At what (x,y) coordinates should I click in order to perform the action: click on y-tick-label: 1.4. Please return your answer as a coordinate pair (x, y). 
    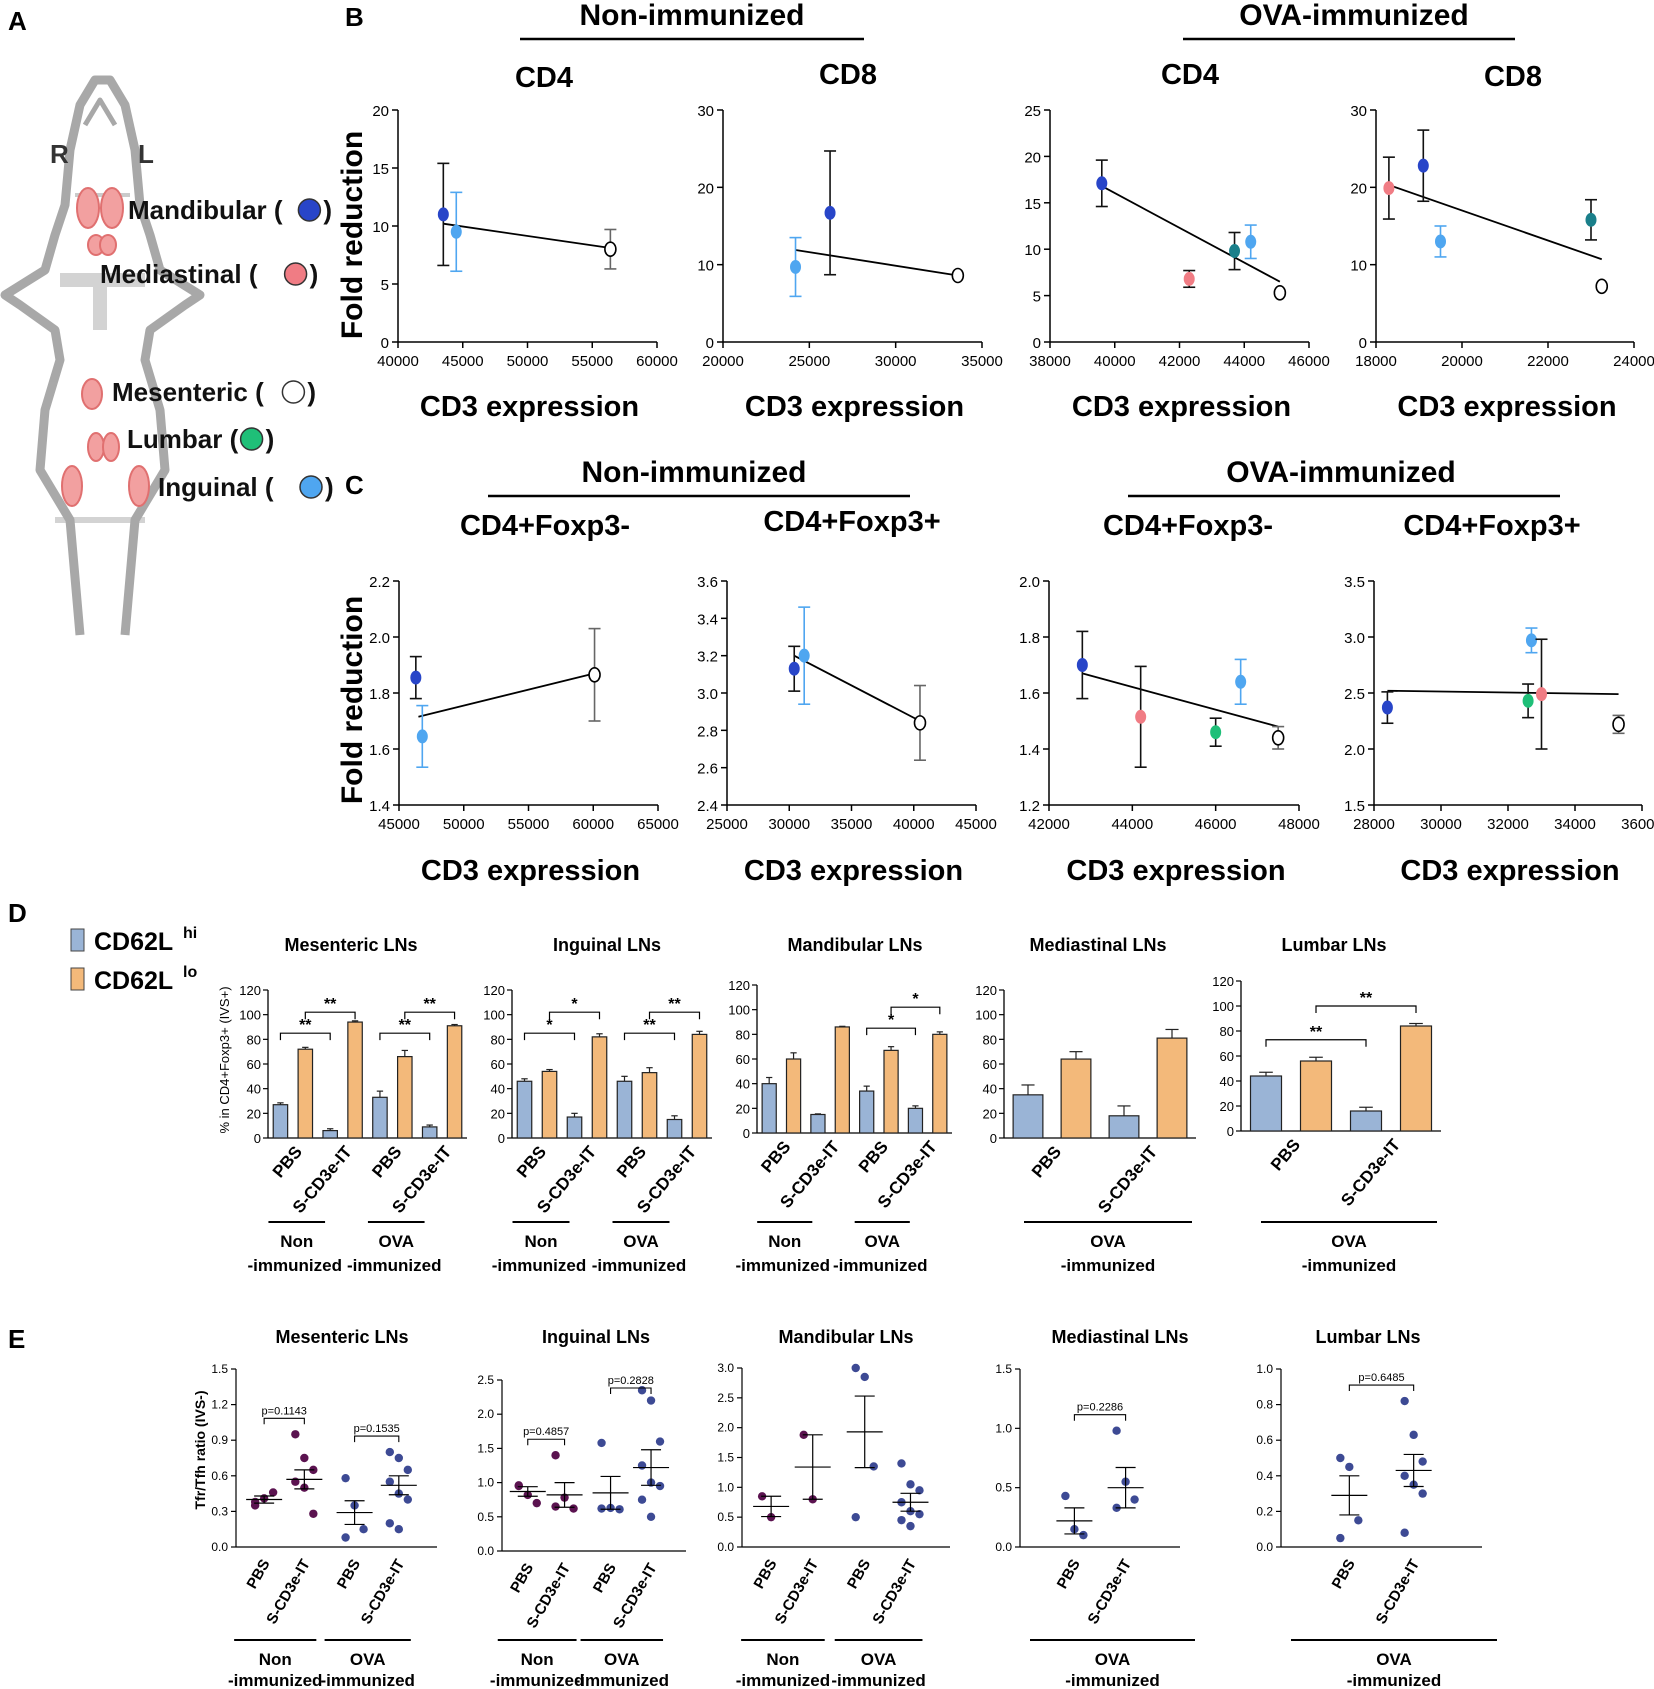
    Looking at the image, I should click on (1029, 750).